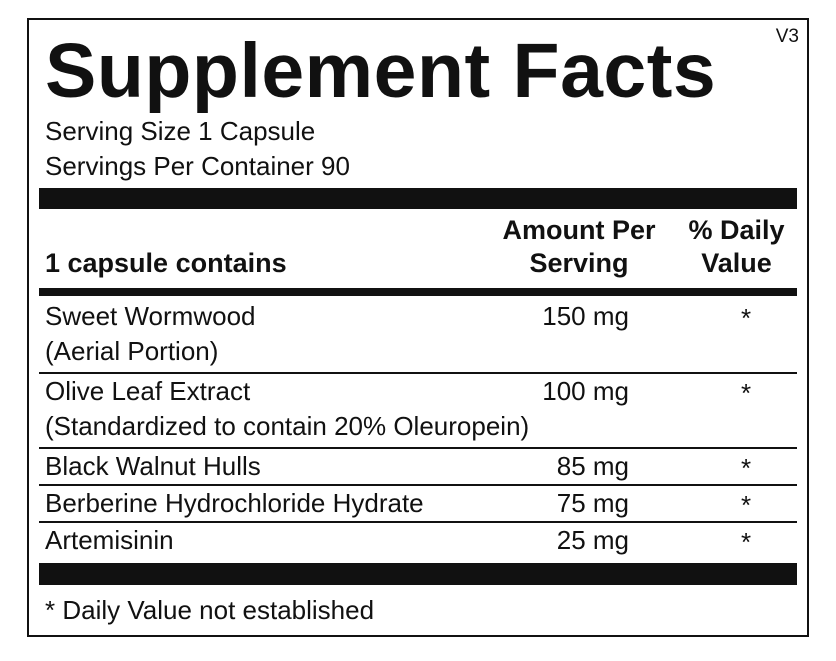 Image resolution: width=836 pixels, height=661 pixels. What do you see at coordinates (585, 316) in the screenshot?
I see `amount: 150 mg` at bounding box center [585, 316].